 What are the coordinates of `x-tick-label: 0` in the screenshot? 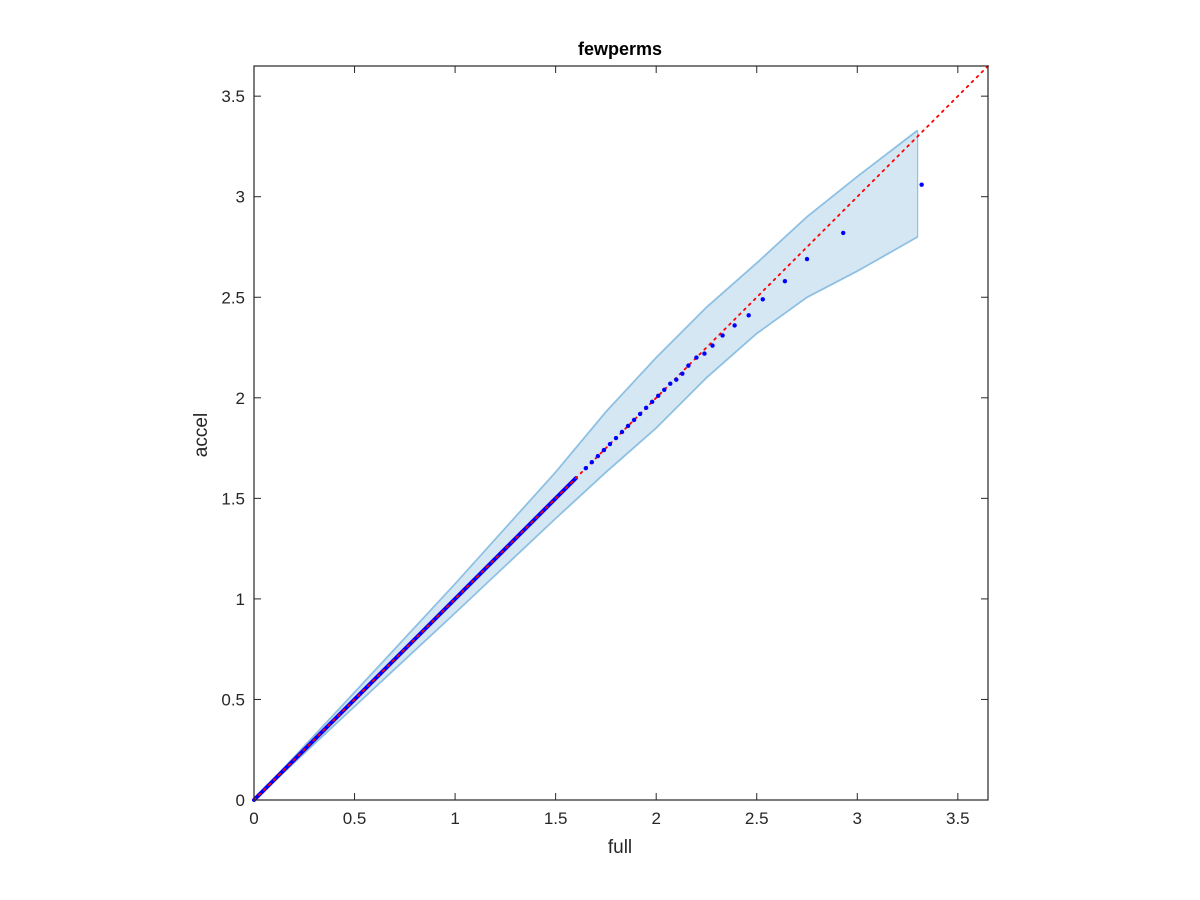 It's located at (253, 818).